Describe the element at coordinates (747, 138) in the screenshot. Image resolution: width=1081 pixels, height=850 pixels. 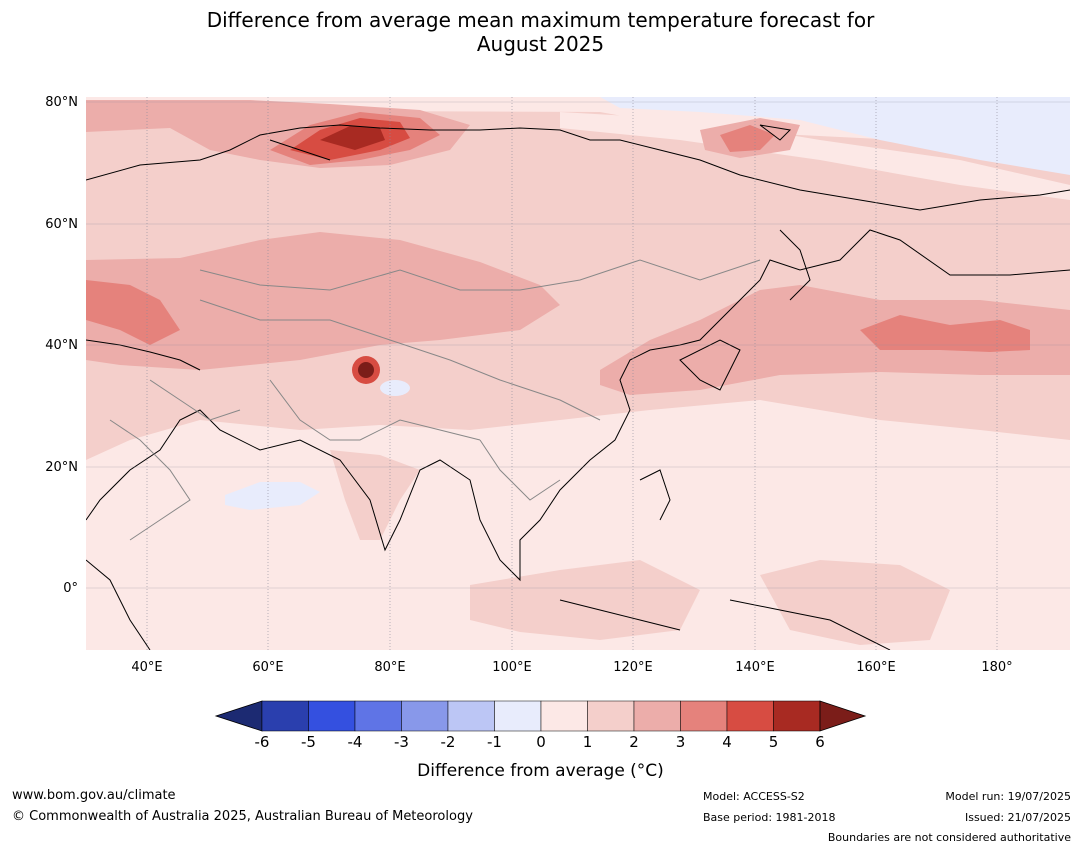
I see `anomaly-region-3-4-japan` at that location.